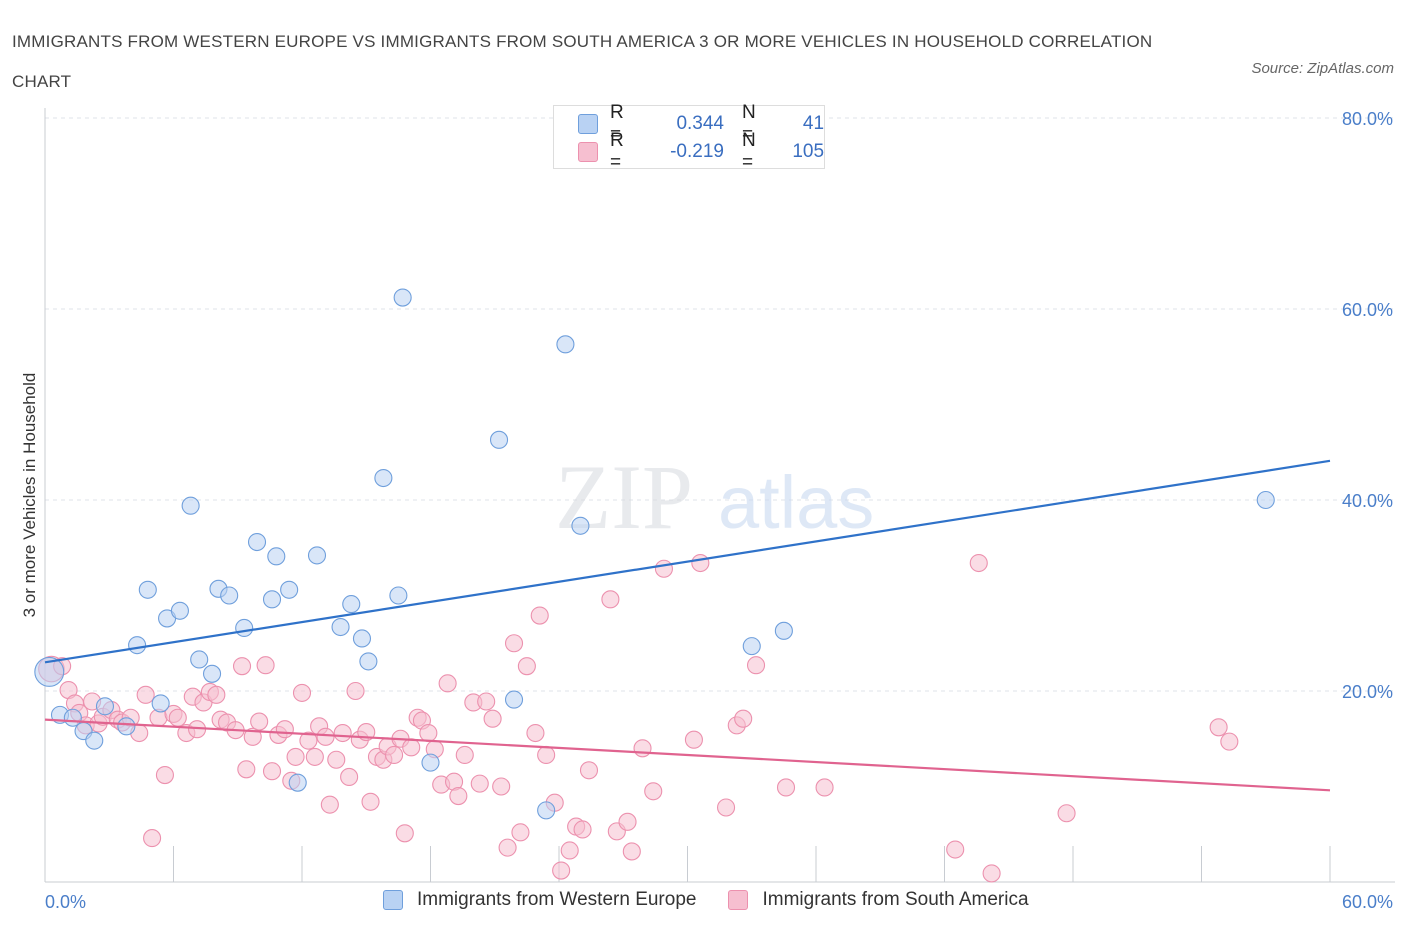 This screenshot has width=1406, height=930. Describe the element at coordinates (1367, 902) in the screenshot. I see `x-tick-label-max: 60.0%` at that location.